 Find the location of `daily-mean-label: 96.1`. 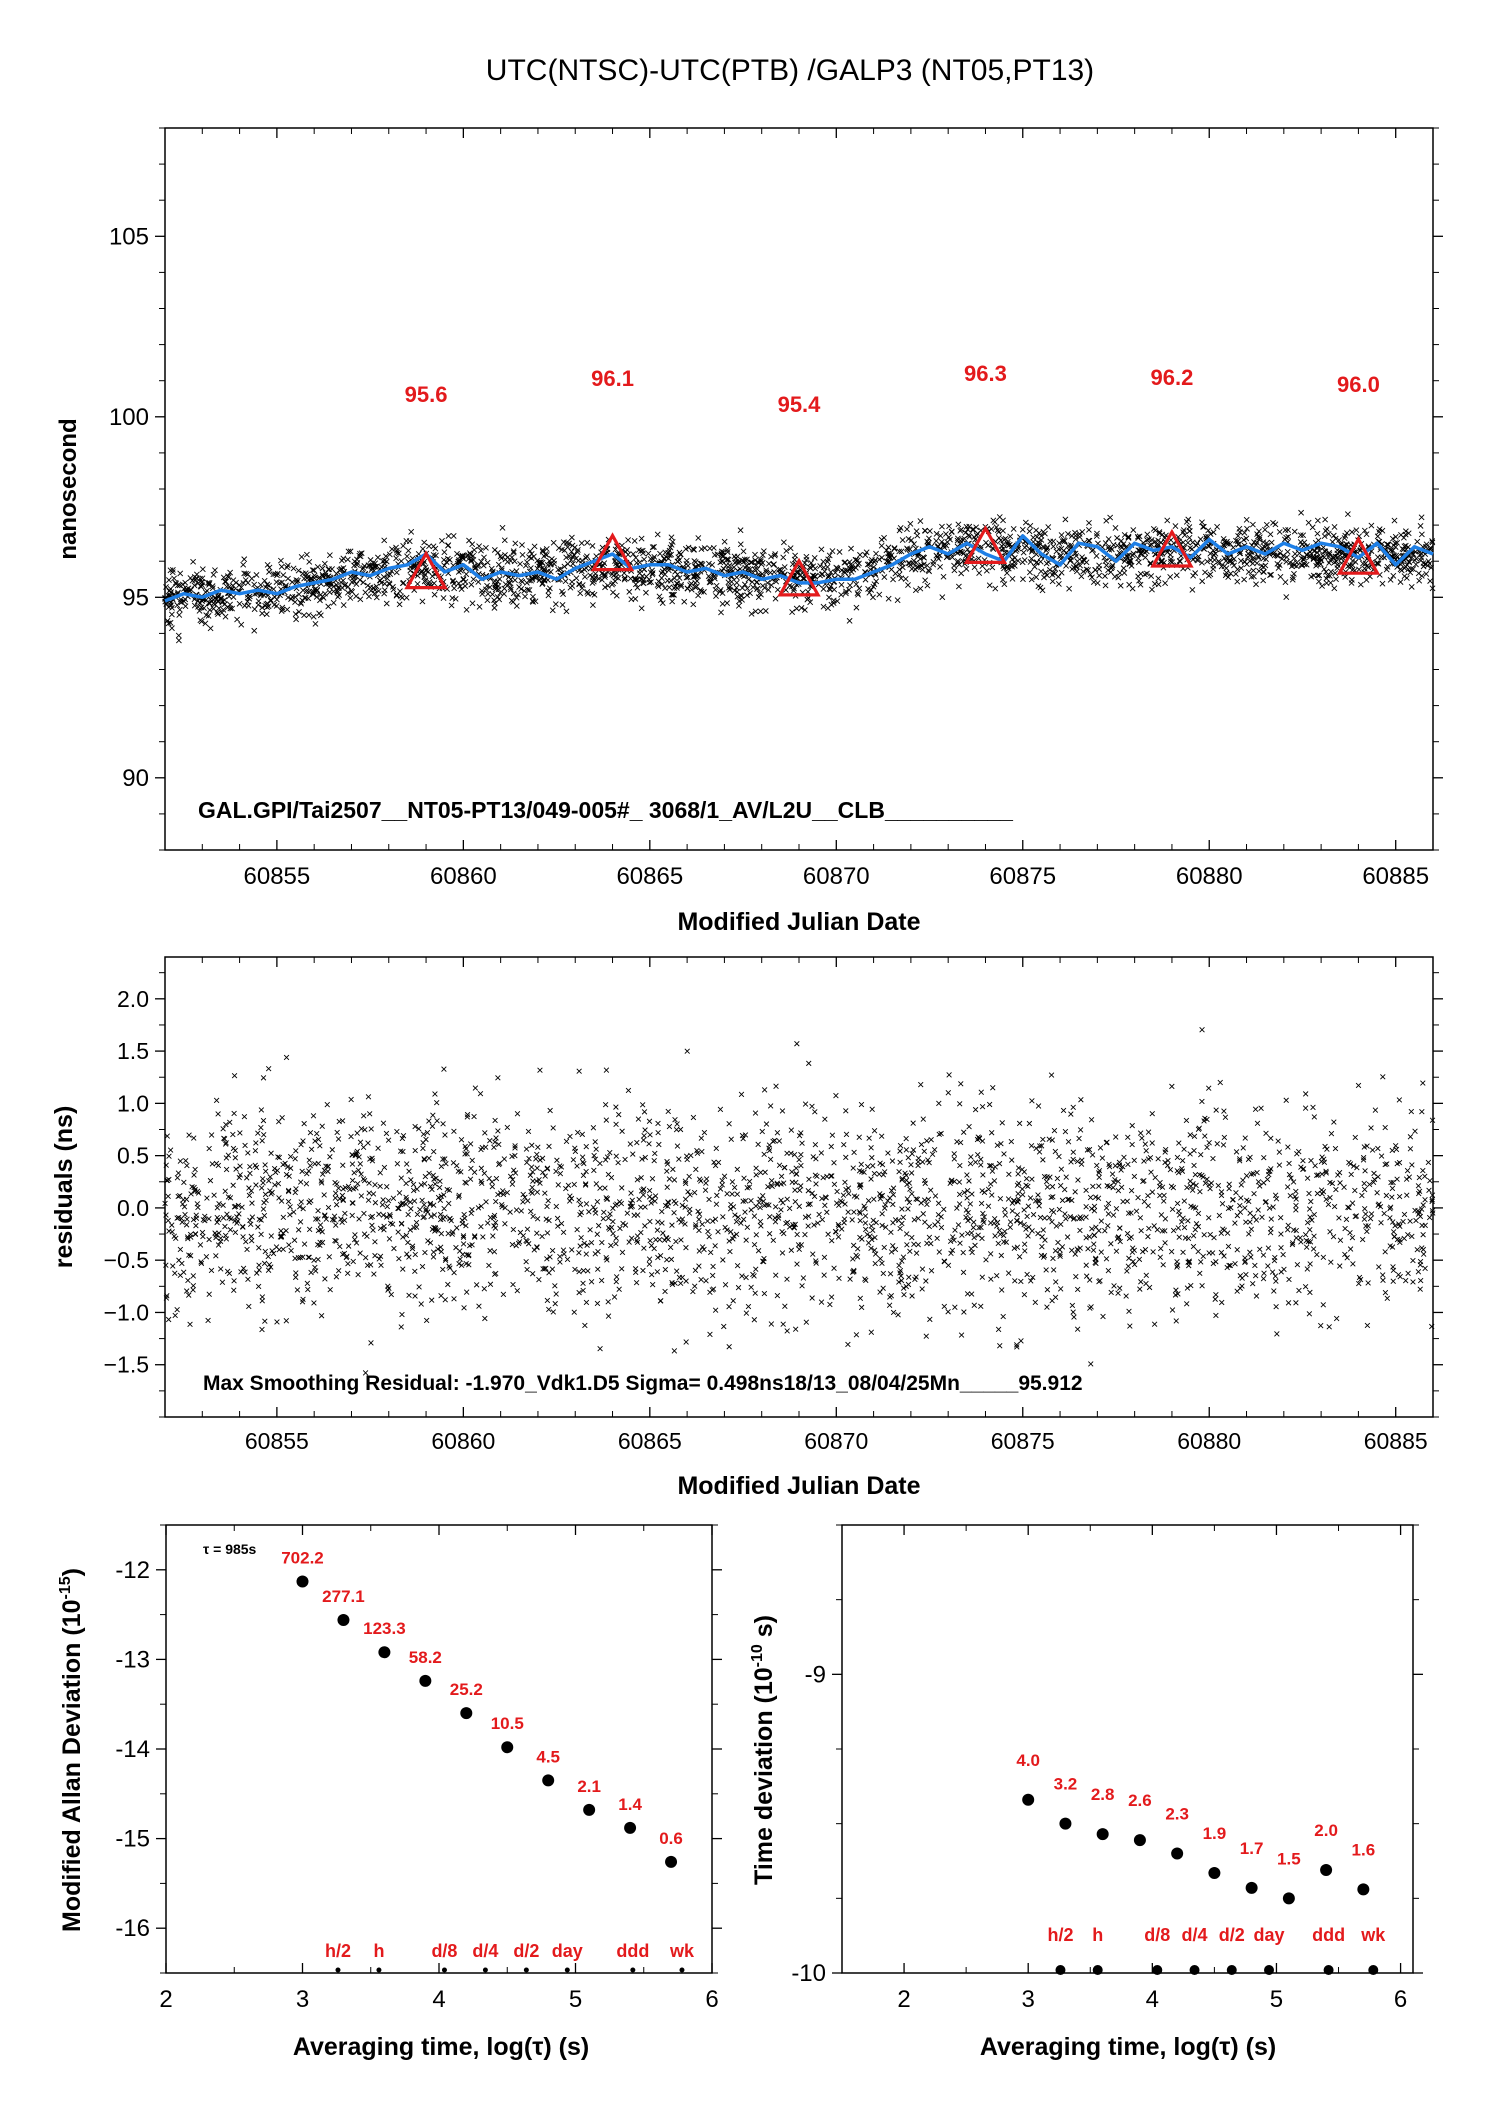

daily-mean-label: 96.1 is located at coordinates (612, 378).